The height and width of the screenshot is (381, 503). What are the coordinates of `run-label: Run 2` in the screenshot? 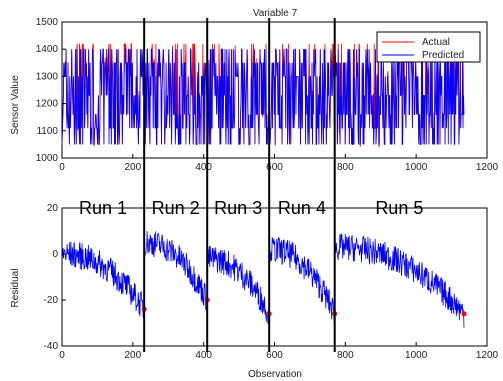 It's located at (176, 208).